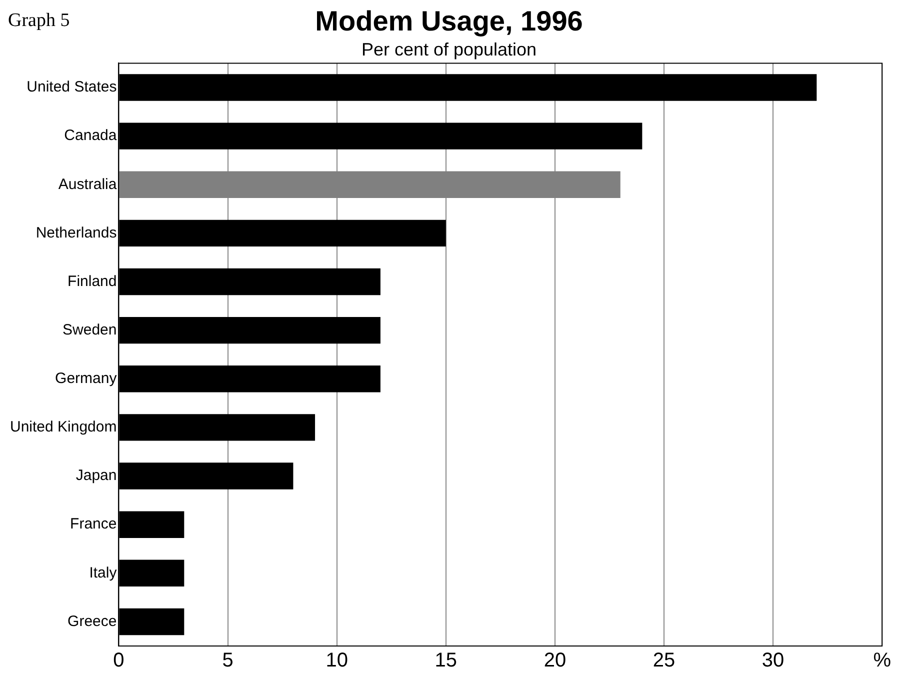  What do you see at coordinates (39, 21) in the screenshot?
I see `caption: Graph 5` at bounding box center [39, 21].